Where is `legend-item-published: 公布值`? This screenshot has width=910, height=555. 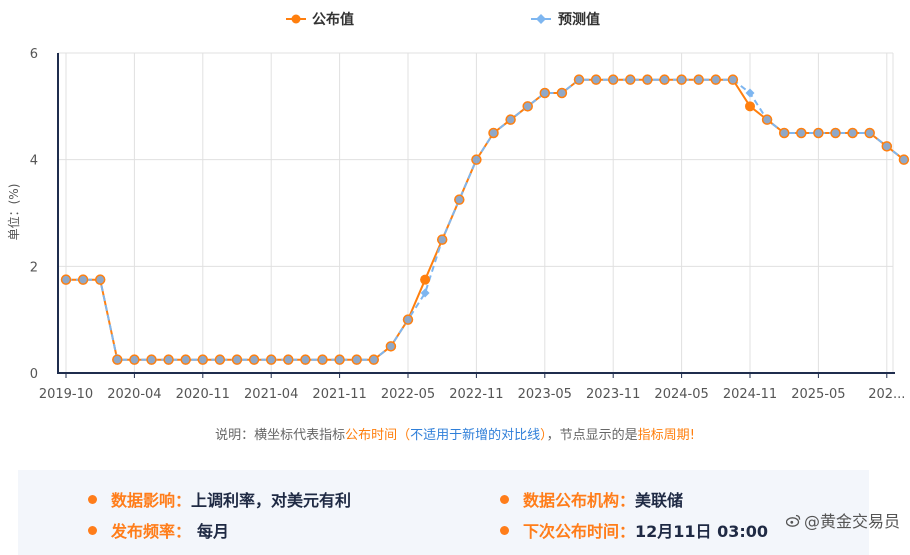
legend-item-published: 公布值 is located at coordinates (320, 19).